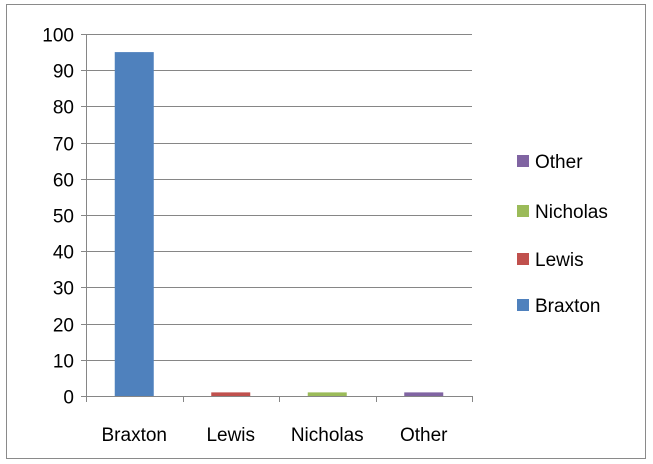 This screenshot has height=464, width=653. I want to click on x-axis: Braxton Lewis Nicholas Other, so click(279, 421).